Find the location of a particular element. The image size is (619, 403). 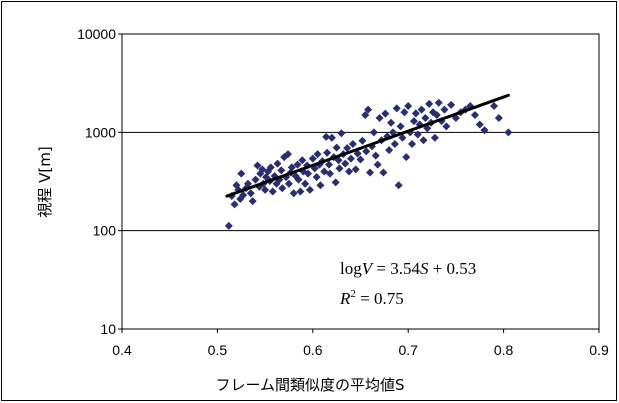

equation-annotation: logV = 3.54S + 0.53 is located at coordinates (408, 268).